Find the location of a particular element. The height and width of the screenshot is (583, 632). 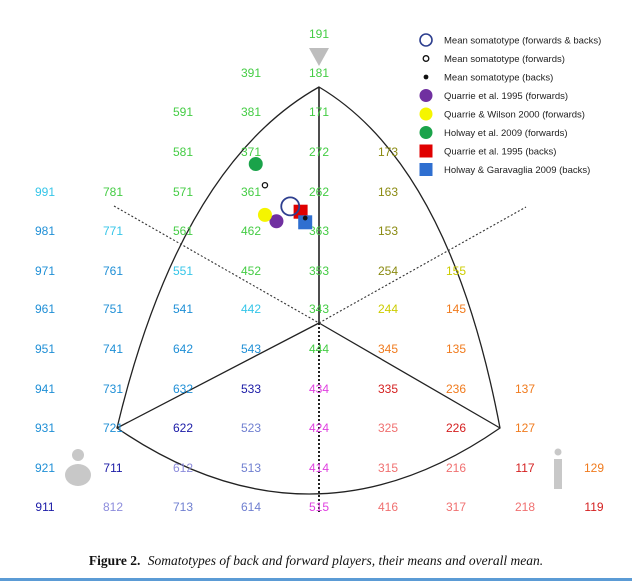

somatotype-label-561: 561 is located at coordinates (183, 231).